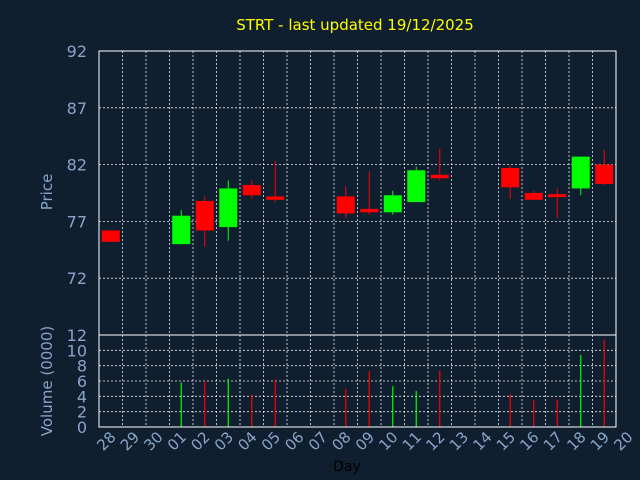 This screenshot has height=480, width=640. I want to click on x-tick-label: 09, so click(365, 441).